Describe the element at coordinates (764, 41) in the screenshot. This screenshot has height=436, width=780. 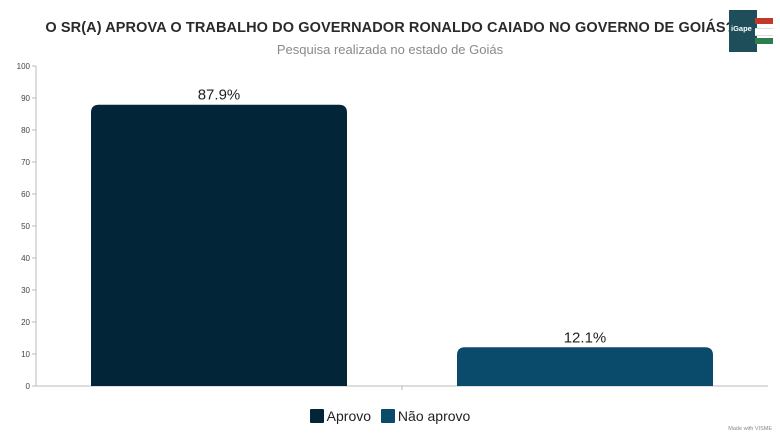
I see `logo-stripe-green` at that location.